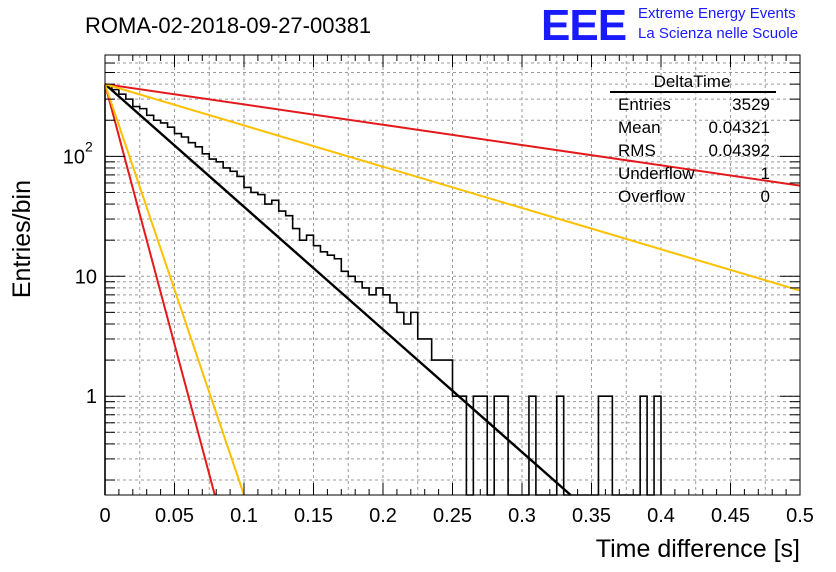  I want to click on x-tick-label: 0.5, so click(800, 516).